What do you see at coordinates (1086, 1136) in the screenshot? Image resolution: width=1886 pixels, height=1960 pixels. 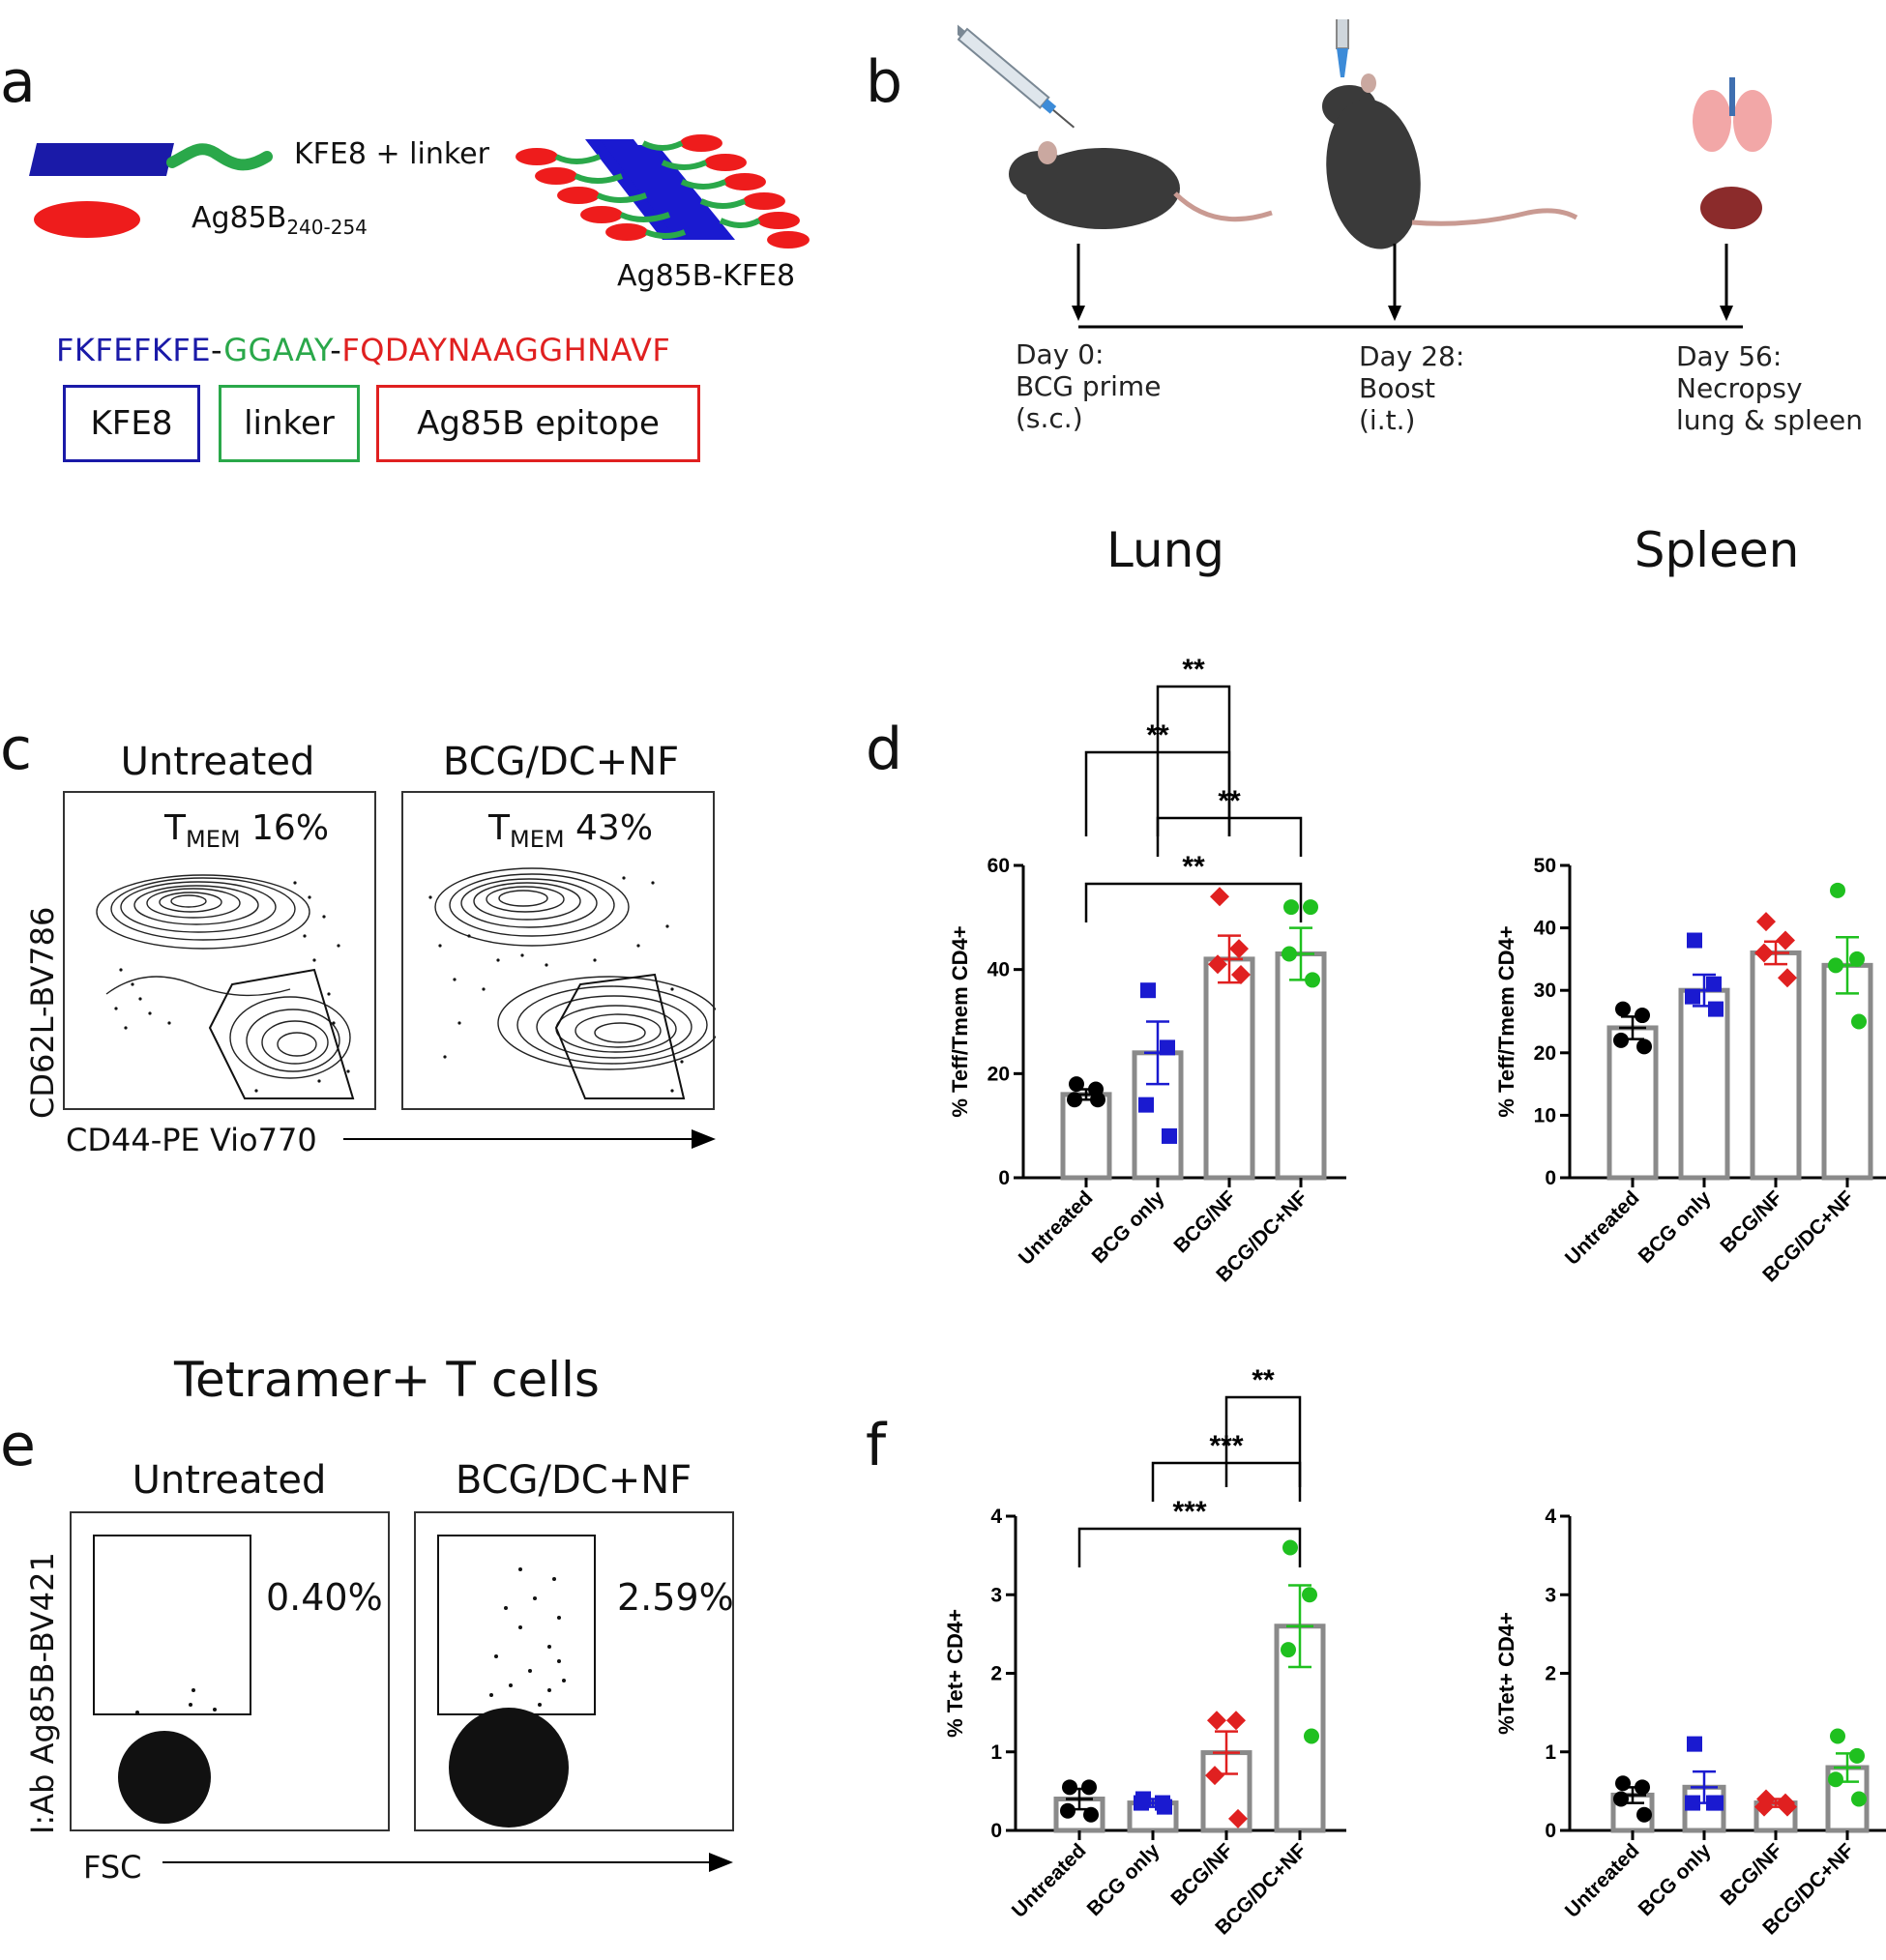 I see `bar-untreated` at bounding box center [1086, 1136].